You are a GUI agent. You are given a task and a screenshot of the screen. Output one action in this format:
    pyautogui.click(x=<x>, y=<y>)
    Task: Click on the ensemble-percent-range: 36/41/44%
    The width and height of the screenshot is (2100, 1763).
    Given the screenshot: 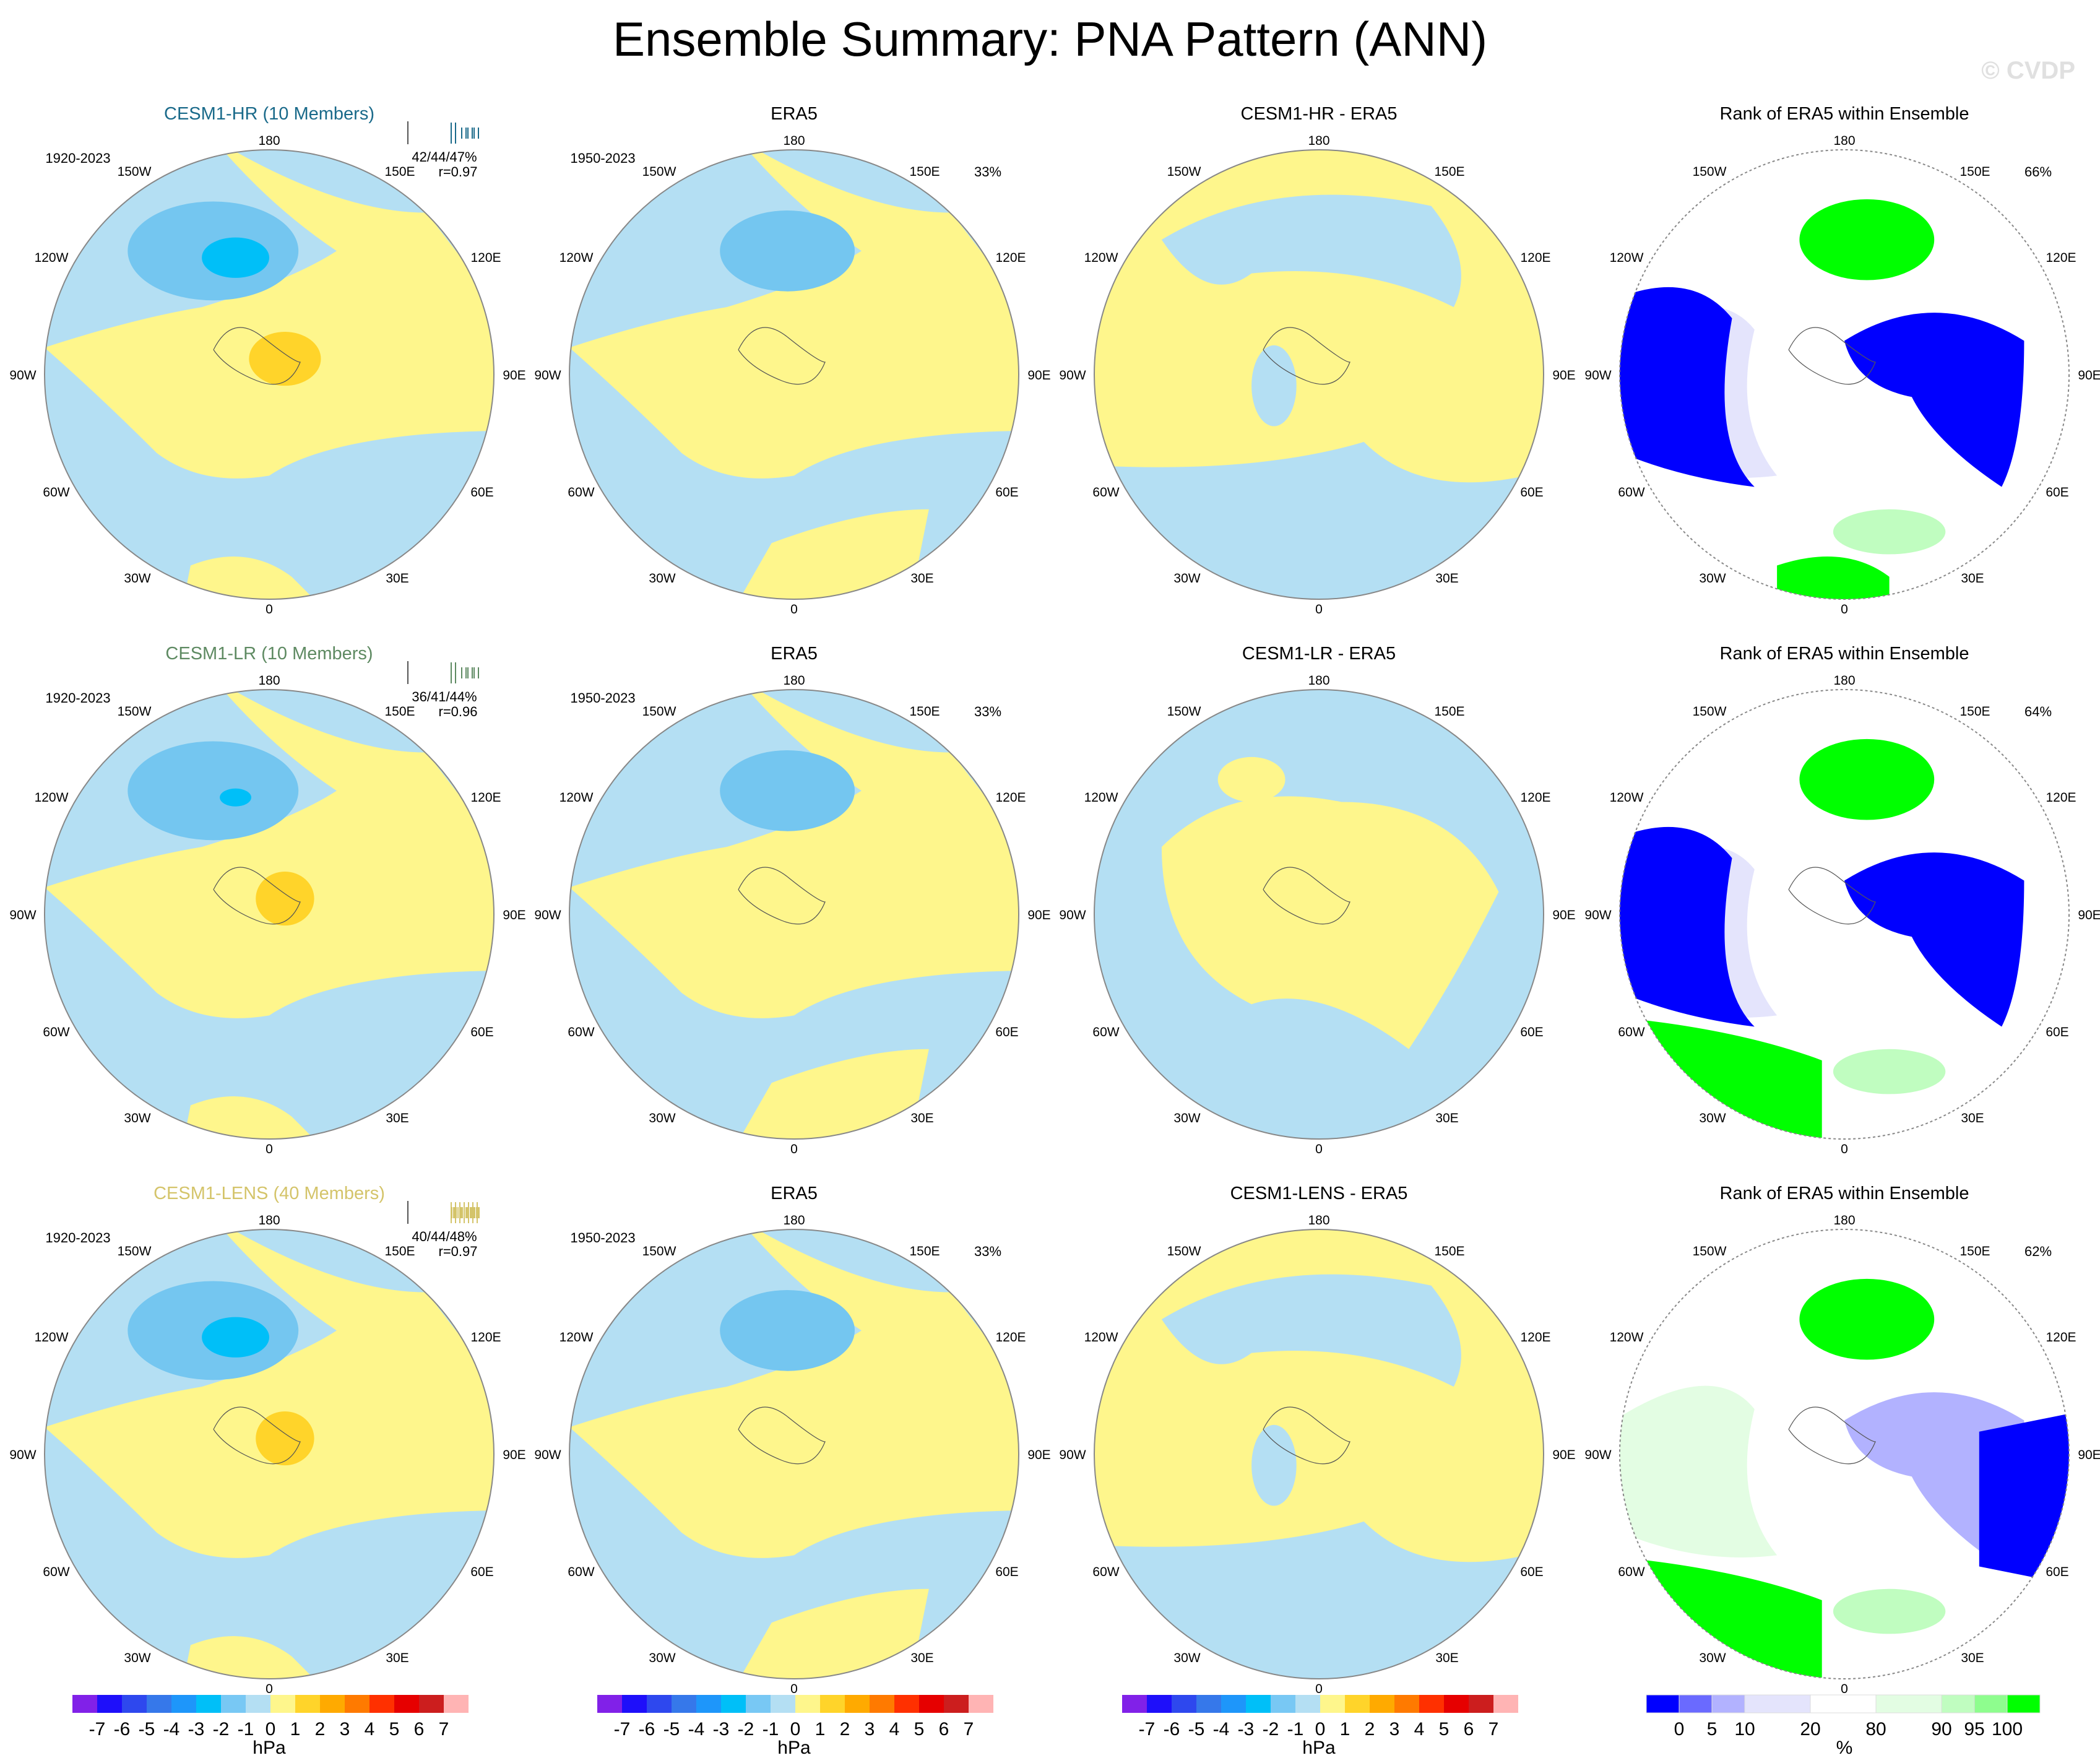 What is the action you would take?
    pyautogui.click(x=444, y=696)
    